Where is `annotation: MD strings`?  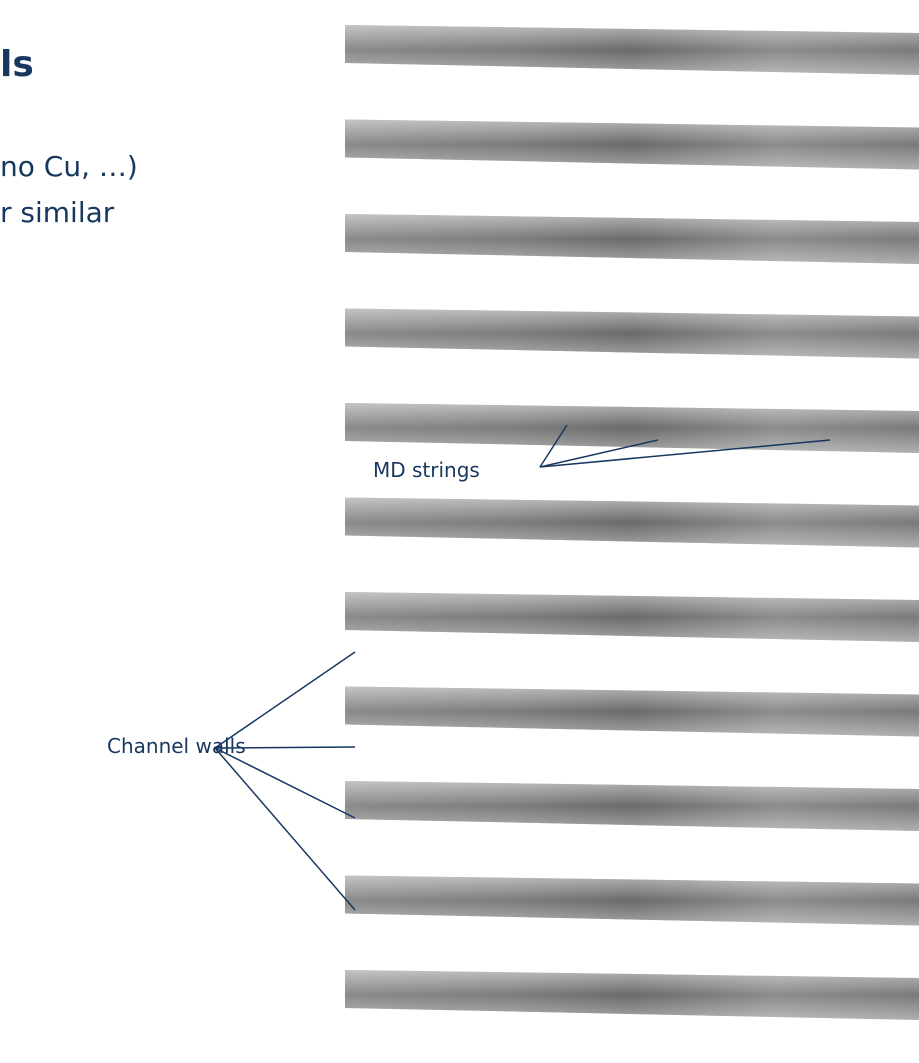
annotation: MD strings is located at coordinates (426, 470).